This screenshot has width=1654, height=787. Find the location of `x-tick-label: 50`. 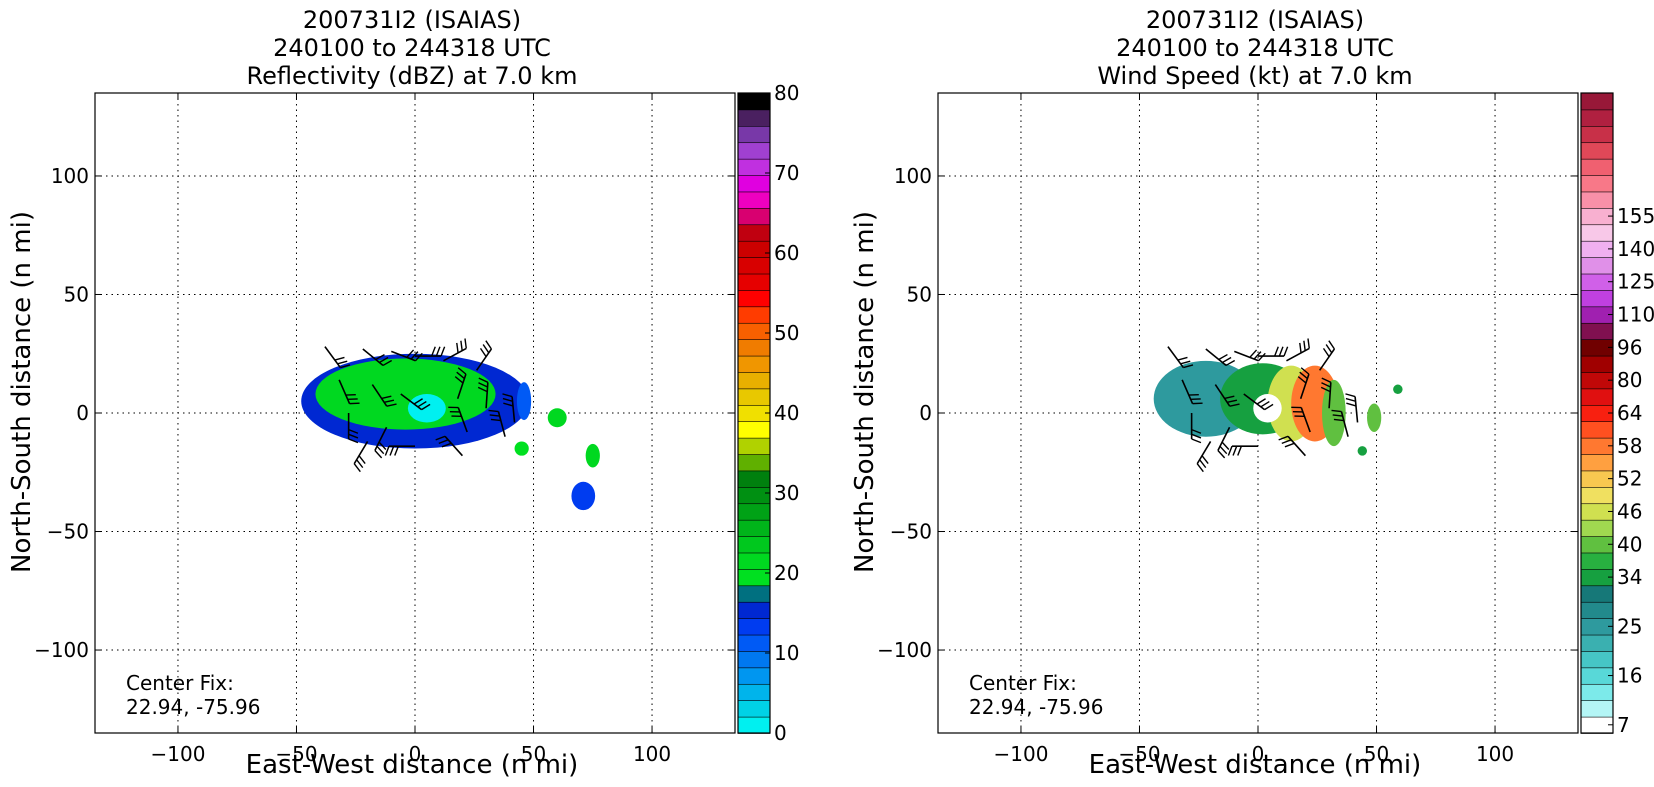

x-tick-label: 50 is located at coordinates (533, 754).